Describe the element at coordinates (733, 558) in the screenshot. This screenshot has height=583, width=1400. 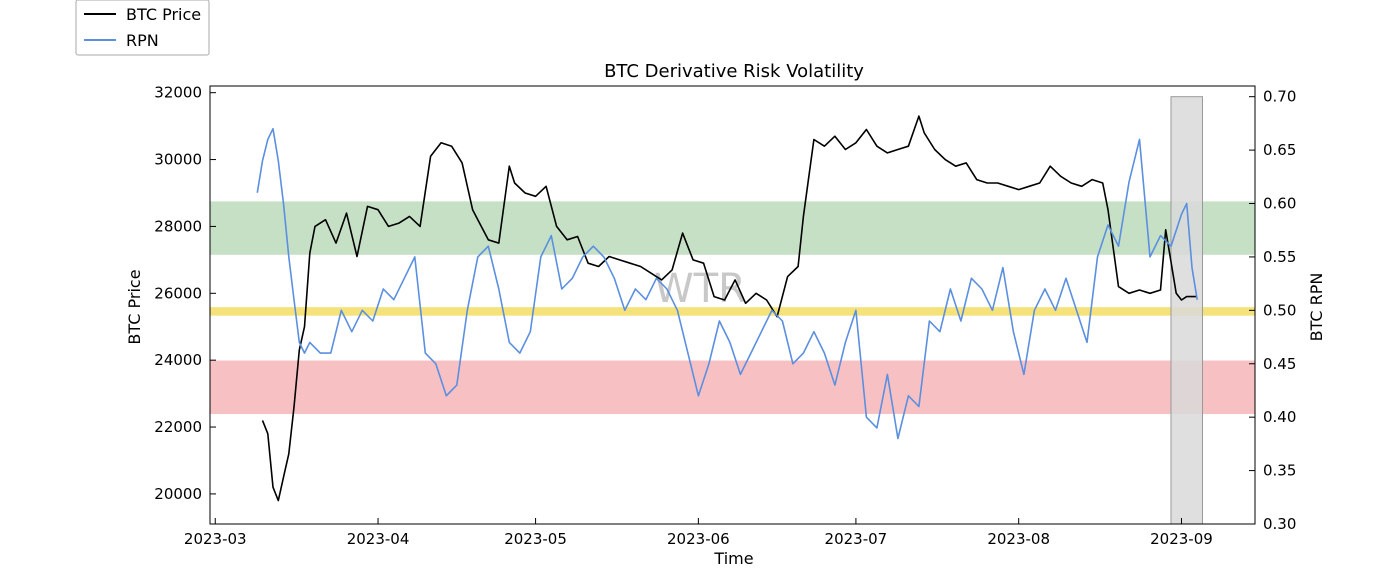
I see `x-axis-title: Time` at that location.